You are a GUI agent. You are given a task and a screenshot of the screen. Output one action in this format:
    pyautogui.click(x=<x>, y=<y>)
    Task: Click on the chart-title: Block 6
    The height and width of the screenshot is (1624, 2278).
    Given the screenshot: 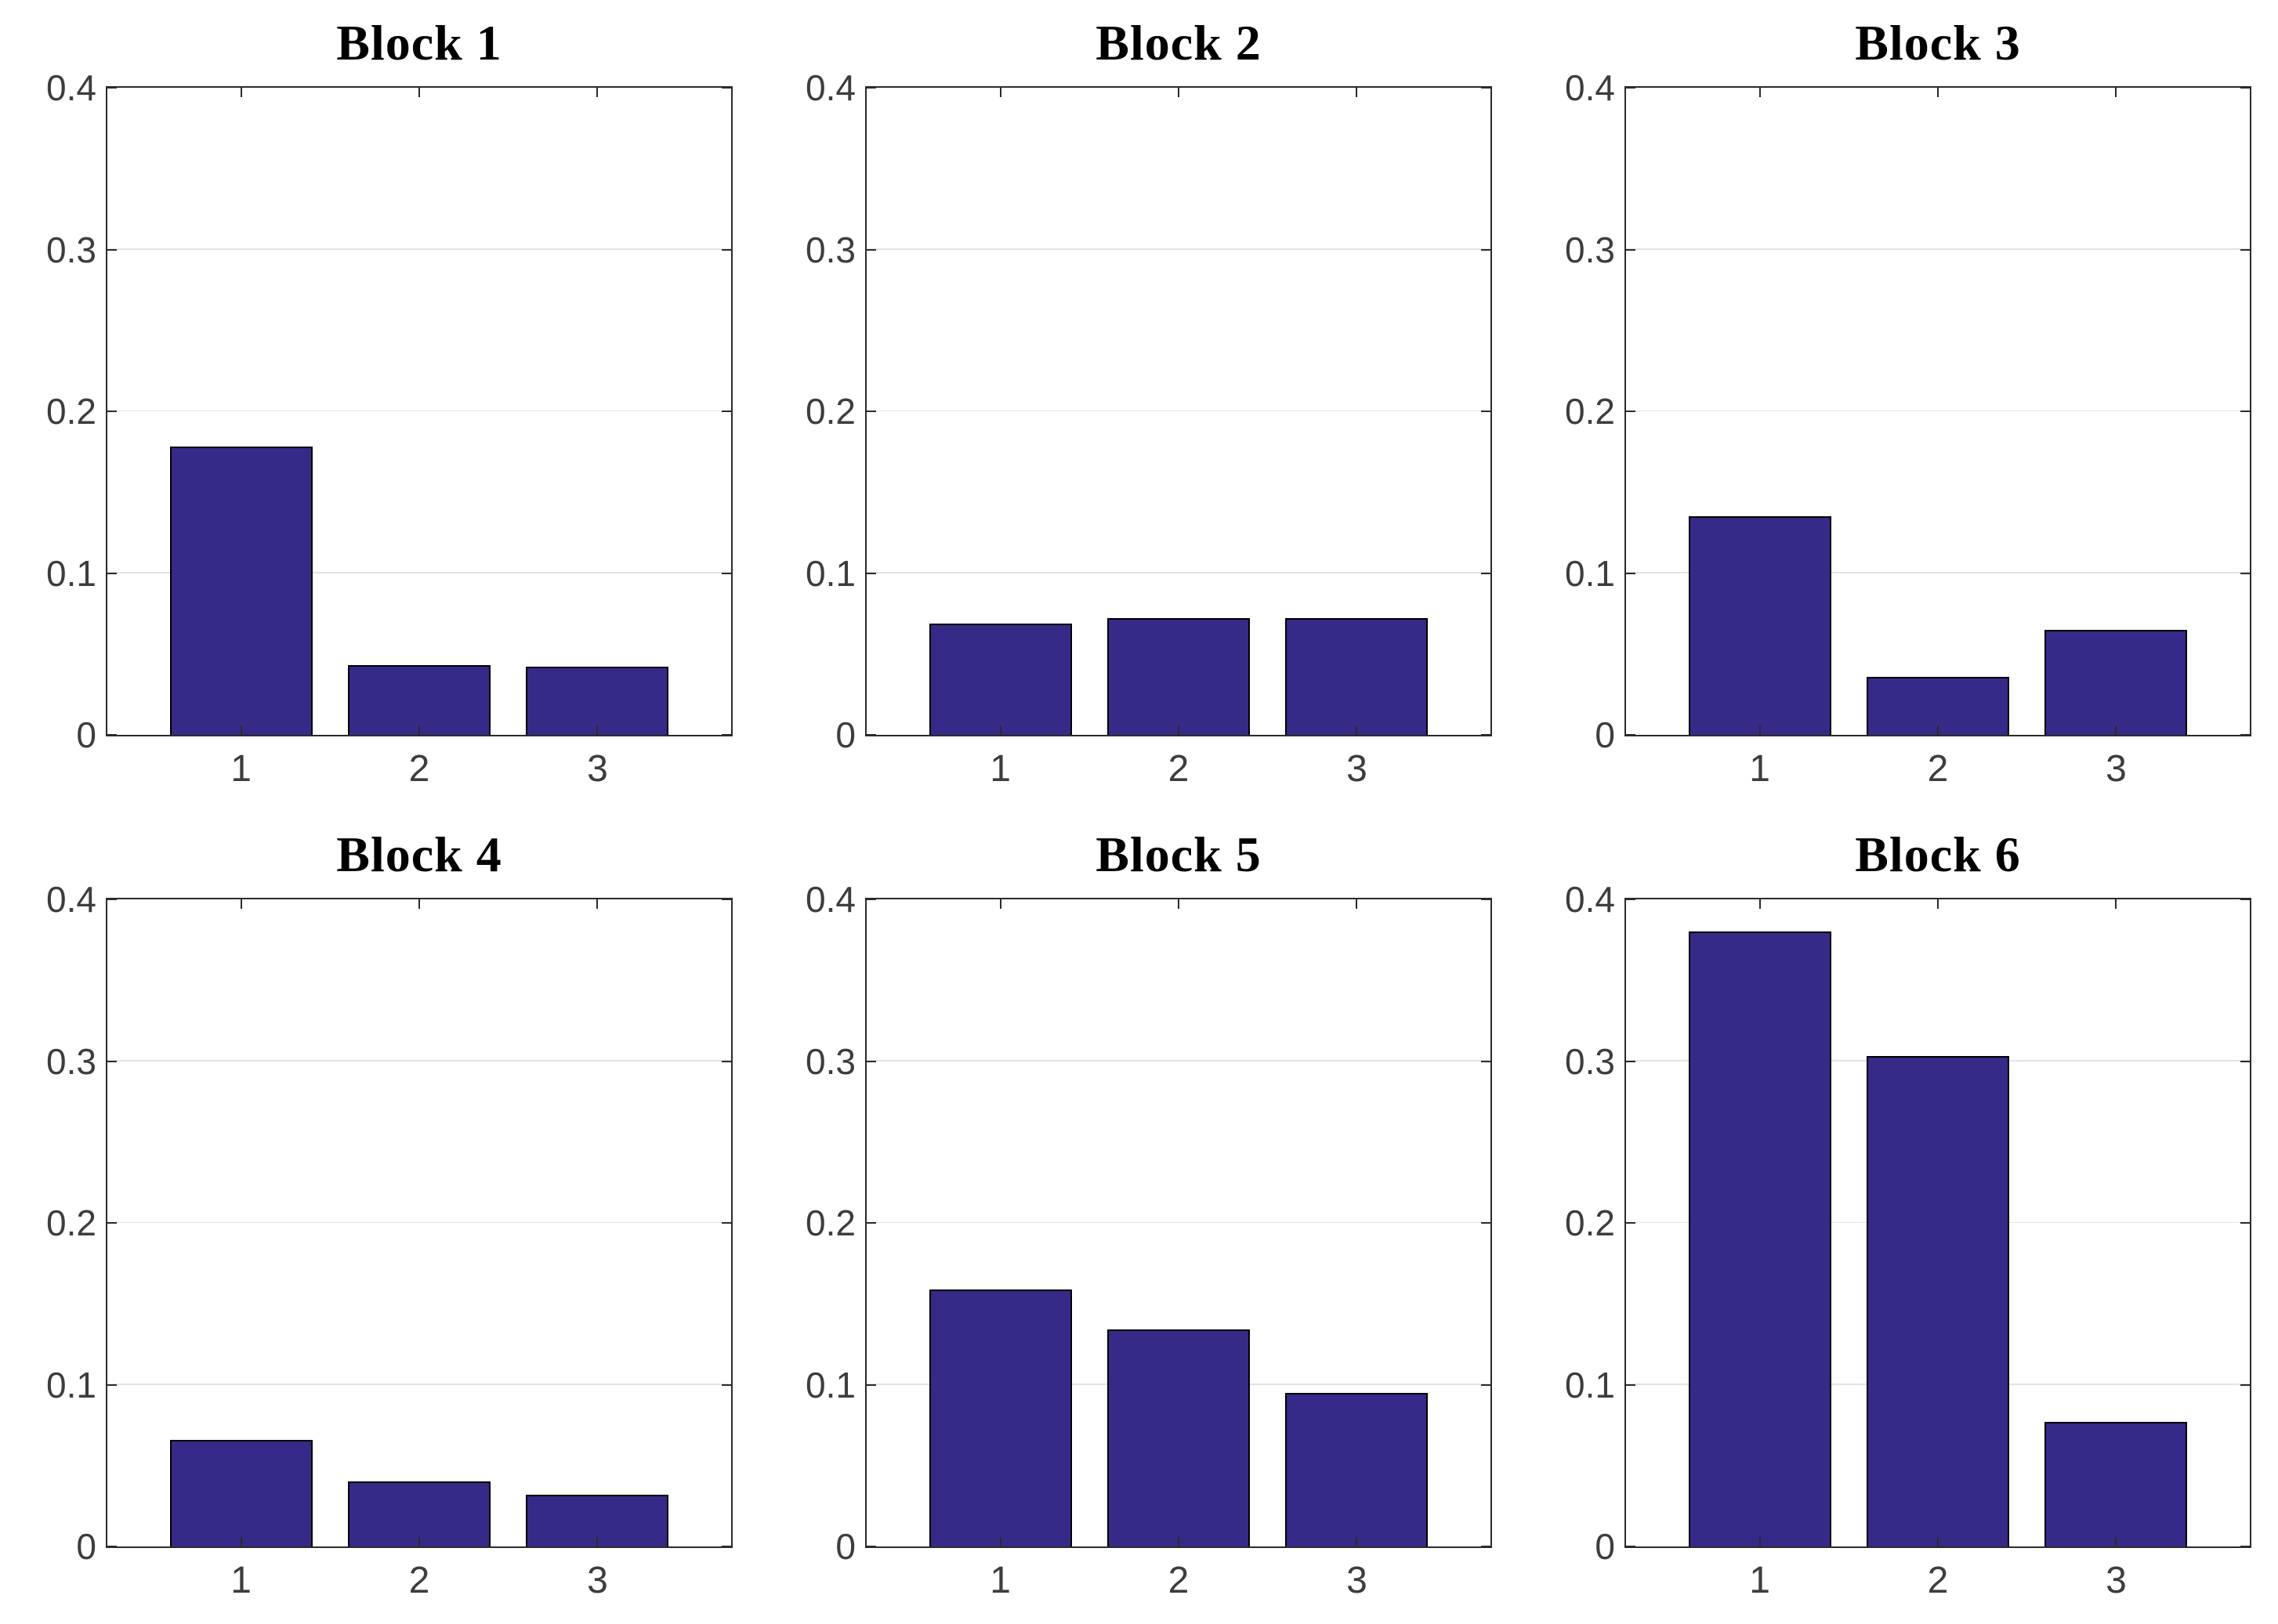 What is the action you would take?
    pyautogui.click(x=1938, y=854)
    